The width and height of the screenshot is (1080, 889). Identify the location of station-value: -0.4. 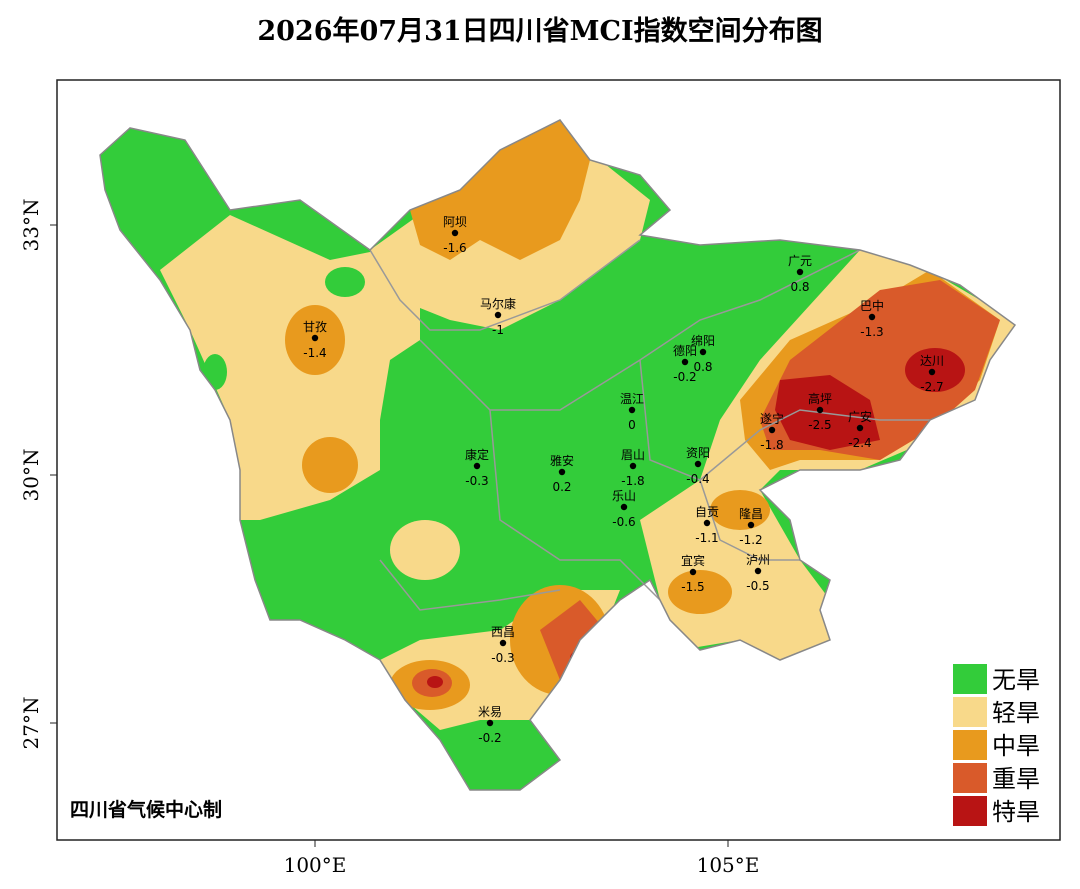
(697, 479).